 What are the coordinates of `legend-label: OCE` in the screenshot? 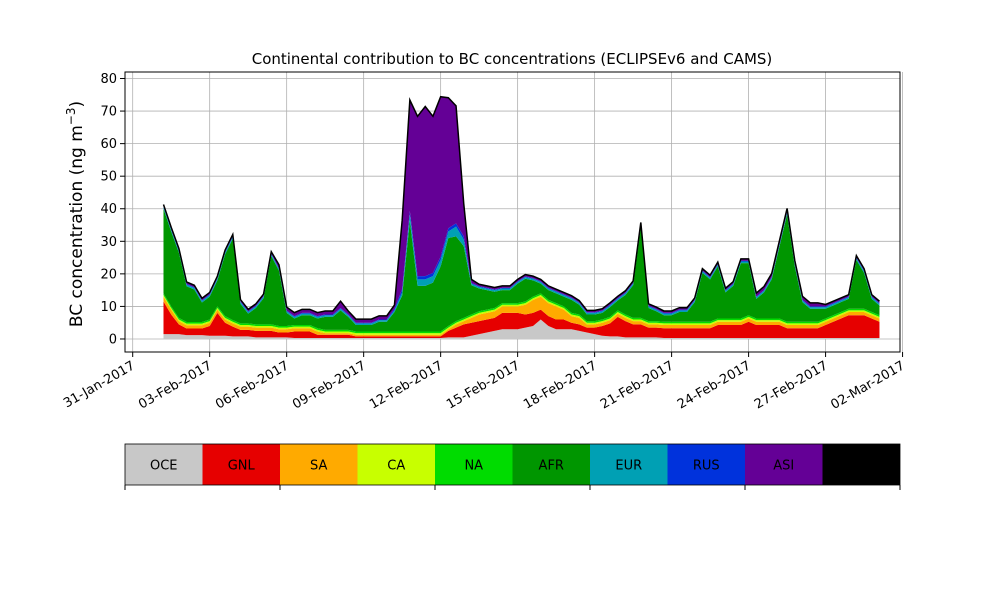 It's located at (164, 466).